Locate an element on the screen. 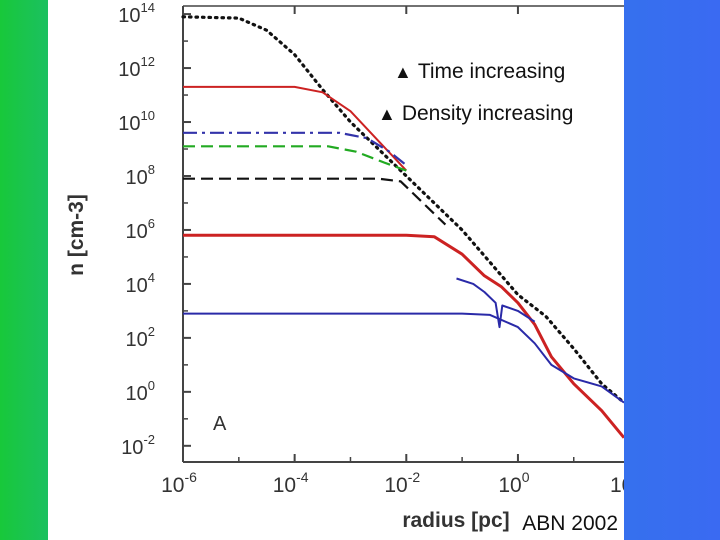 Image resolution: width=720 pixels, height=540 pixels. density-annotation: ▲ Density increasing is located at coordinates (475, 114).